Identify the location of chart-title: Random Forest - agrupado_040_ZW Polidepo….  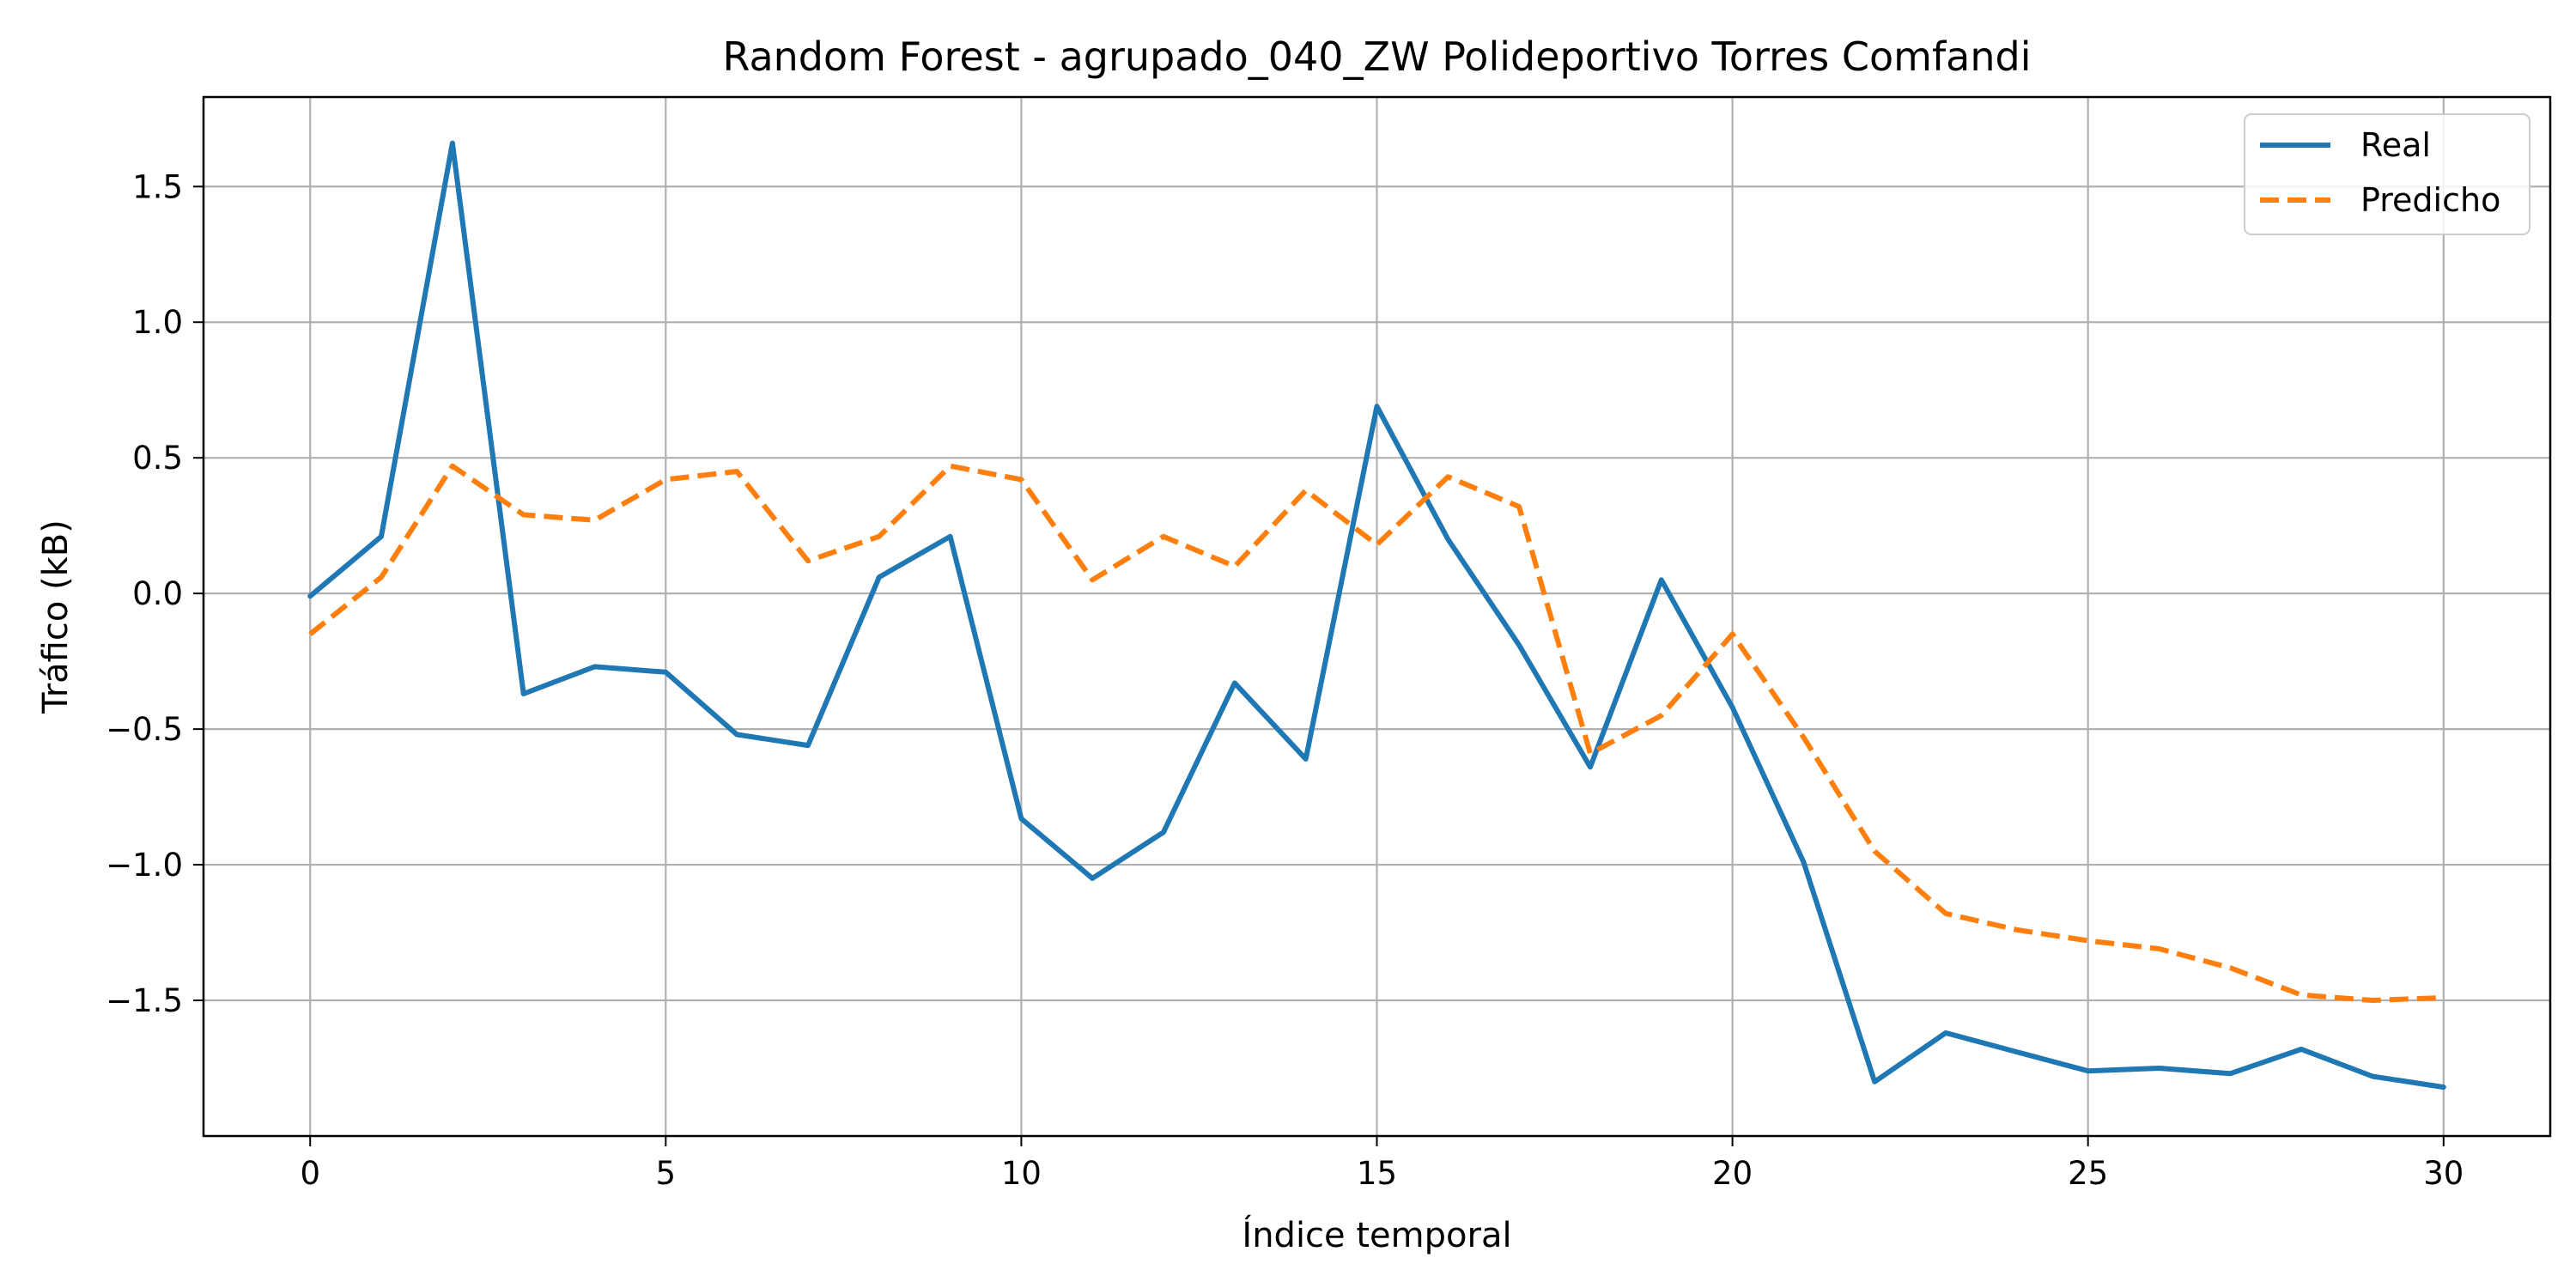
(1378, 56).